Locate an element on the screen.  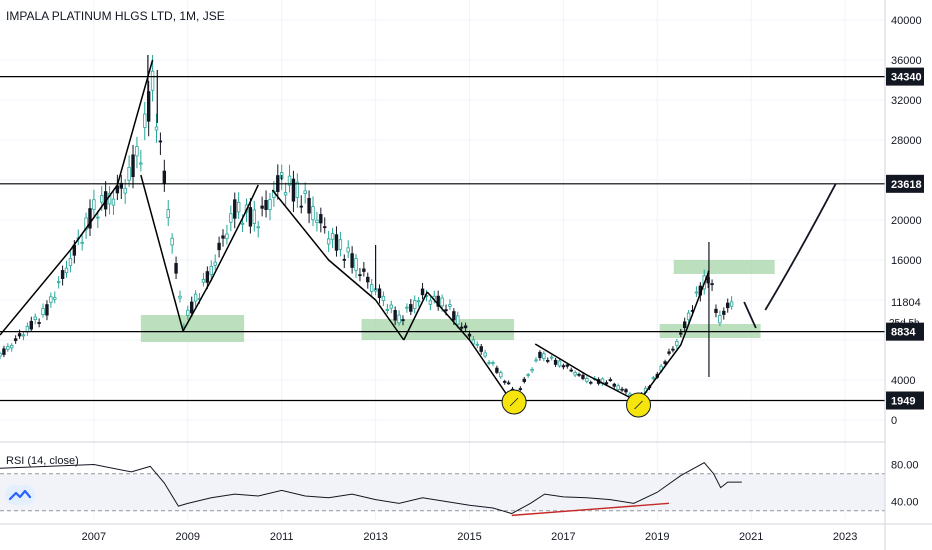
rsi-tick-label: 40.00 is located at coordinates (905, 503).